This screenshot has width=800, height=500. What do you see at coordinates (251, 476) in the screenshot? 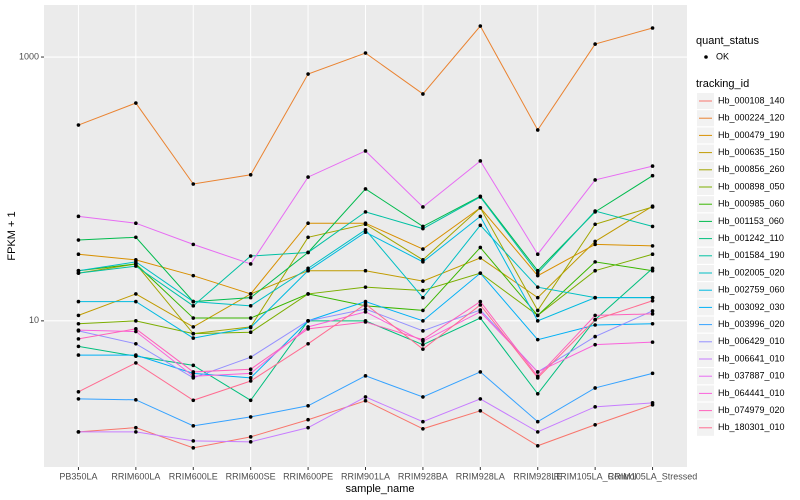
I see `x-tick-label: RRIM600SE` at bounding box center [251, 476].